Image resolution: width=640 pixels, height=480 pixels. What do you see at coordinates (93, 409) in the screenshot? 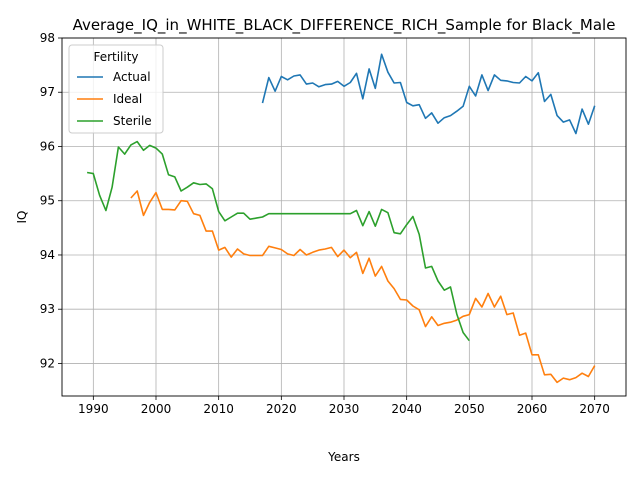
I see `x-tick-label: 1990` at bounding box center [93, 409].